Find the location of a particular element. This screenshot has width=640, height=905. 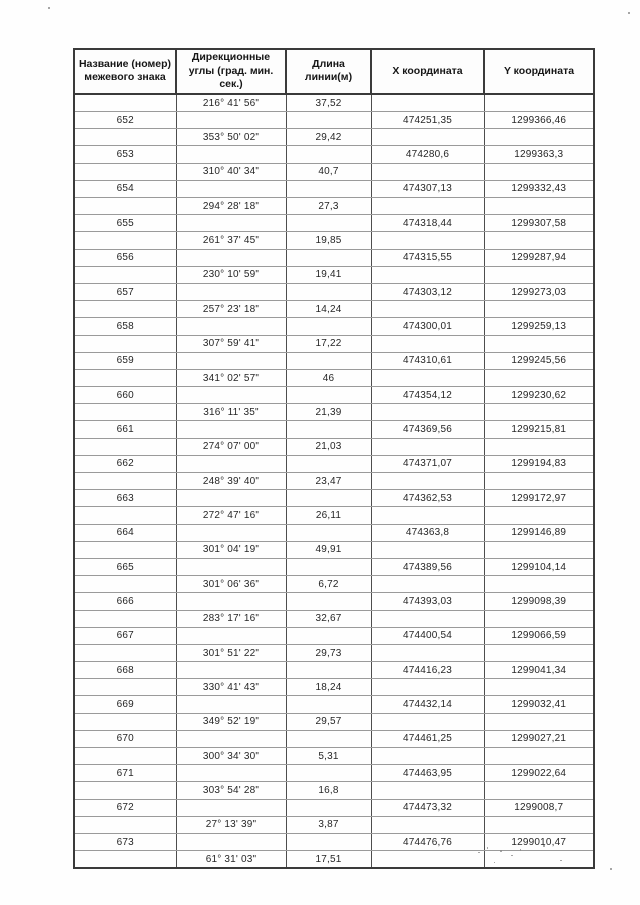

cell-line-length: 26,11 is located at coordinates (328, 515).